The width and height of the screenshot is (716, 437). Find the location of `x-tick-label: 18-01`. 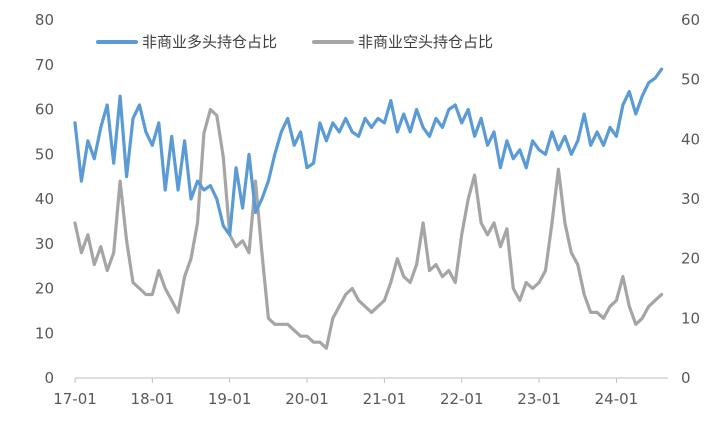

x-tick-label: 18-01 is located at coordinates (153, 399).